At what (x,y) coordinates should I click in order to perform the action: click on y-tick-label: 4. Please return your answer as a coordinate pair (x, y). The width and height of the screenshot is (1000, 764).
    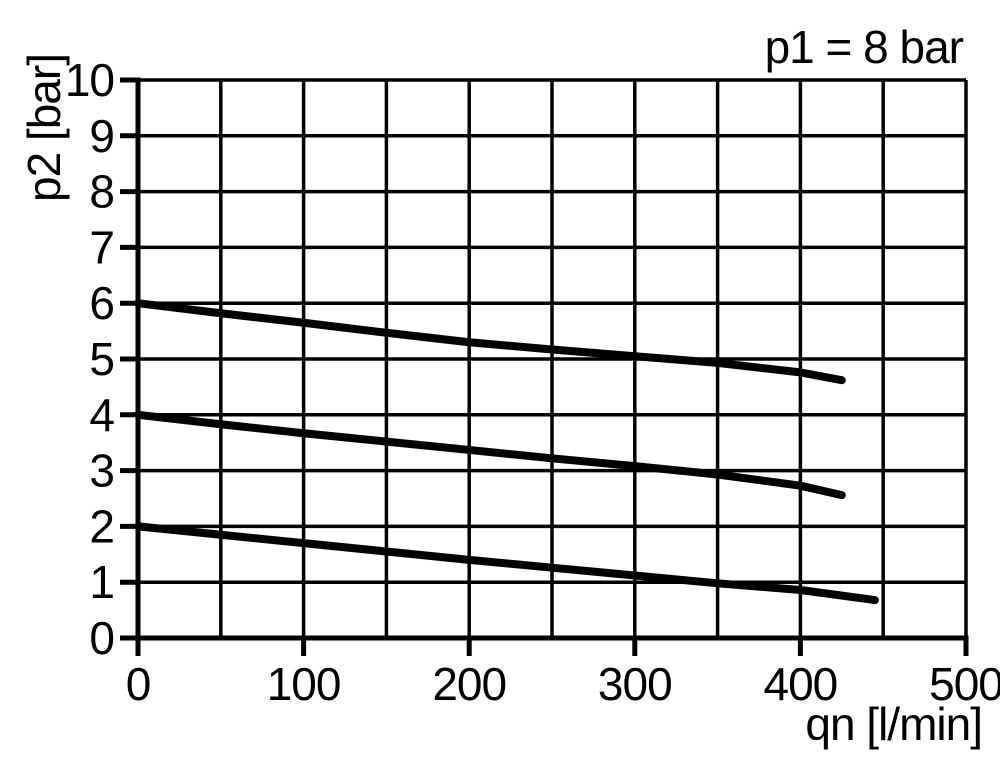
    Looking at the image, I should click on (101, 415).